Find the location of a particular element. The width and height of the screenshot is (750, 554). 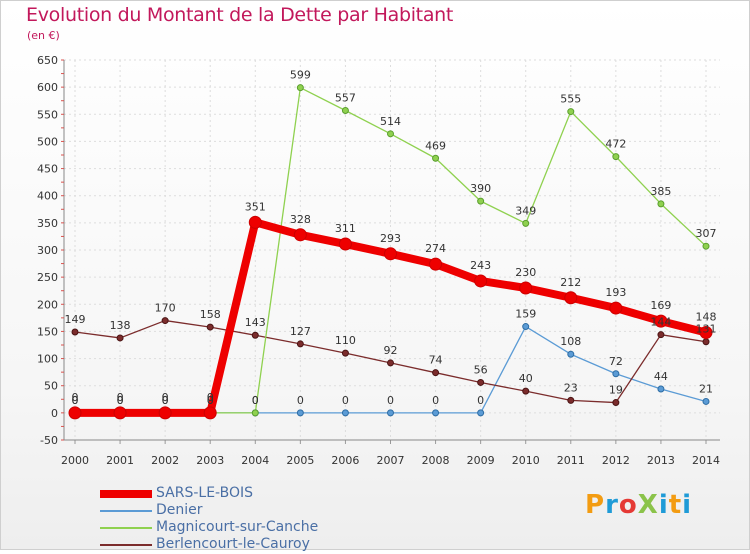

logo-letter: P is located at coordinates (595, 505).